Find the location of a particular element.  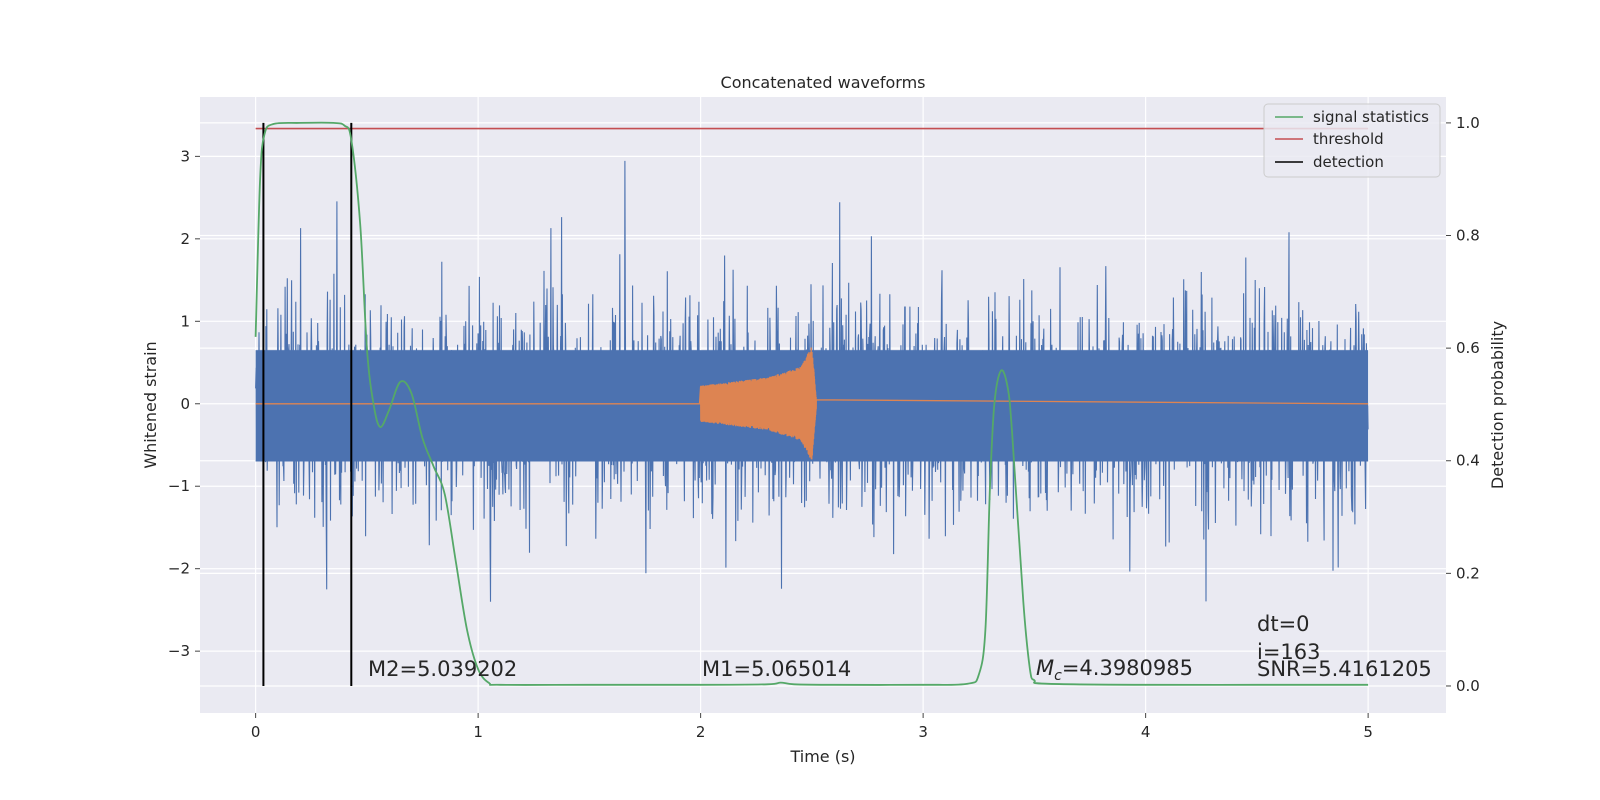

y-tick-label-left: 0 is located at coordinates (185, 404).